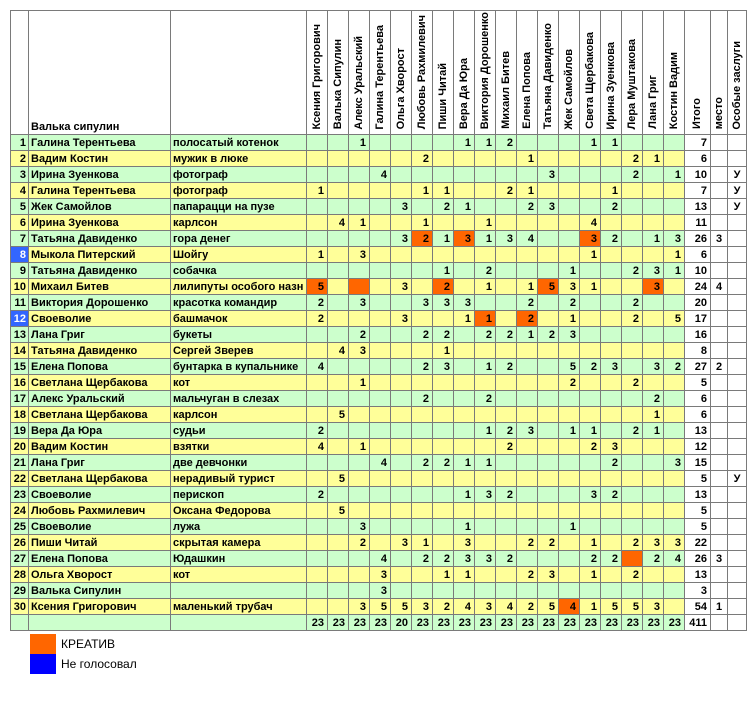 Image resolution: width=750 pixels, height=707 pixels. Describe the element at coordinates (569, 607) in the screenshot. I see `vote-cell-creative: 4` at that location.